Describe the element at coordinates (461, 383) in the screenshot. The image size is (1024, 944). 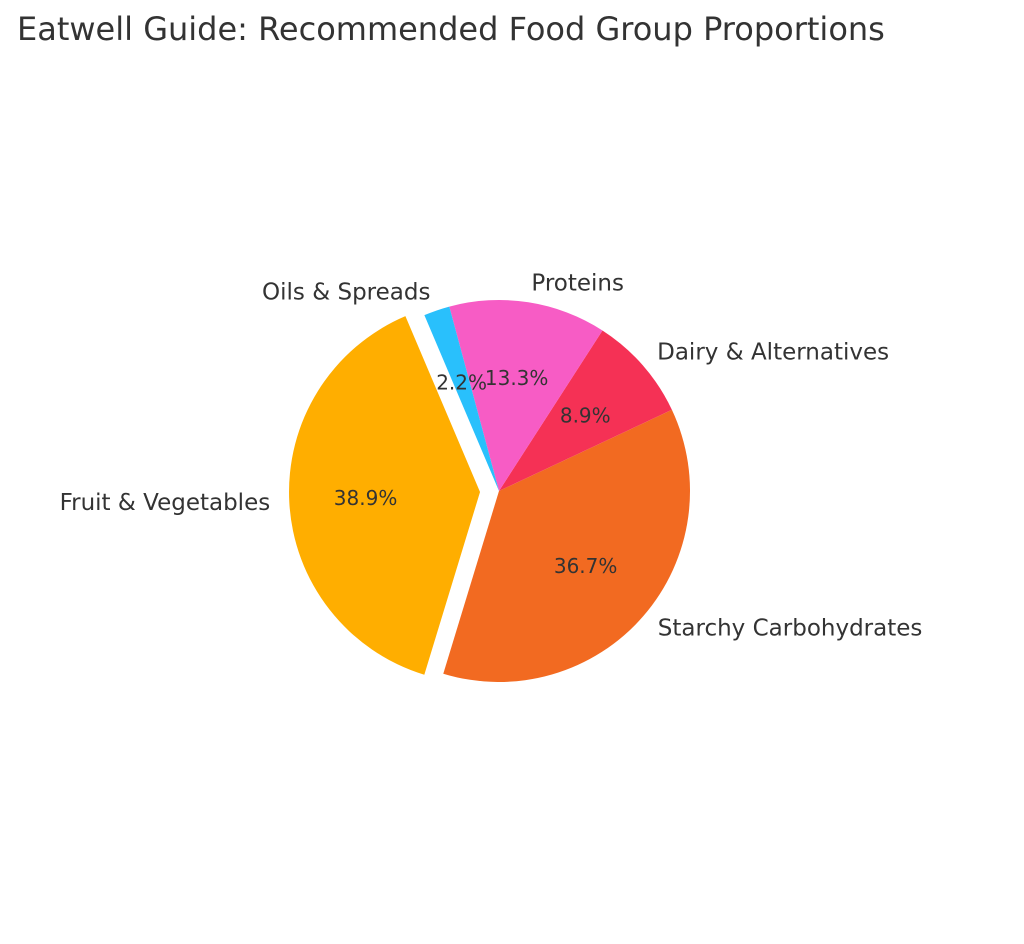
I see `pie-value-label-oils-and-spreads: 2.2%` at that location.